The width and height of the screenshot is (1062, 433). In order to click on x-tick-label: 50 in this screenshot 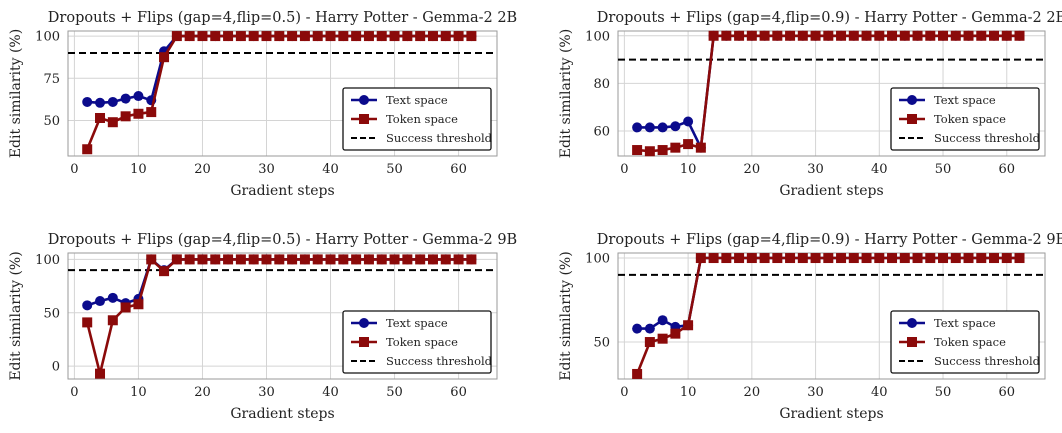, I will do `click(394, 392)`.